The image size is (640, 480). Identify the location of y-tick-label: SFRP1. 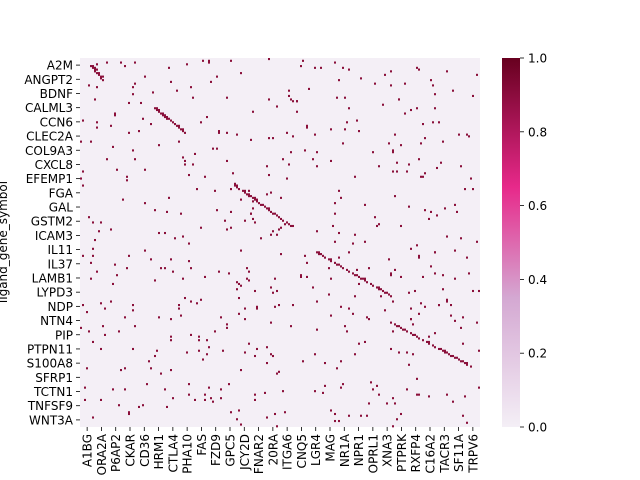
(54, 378).